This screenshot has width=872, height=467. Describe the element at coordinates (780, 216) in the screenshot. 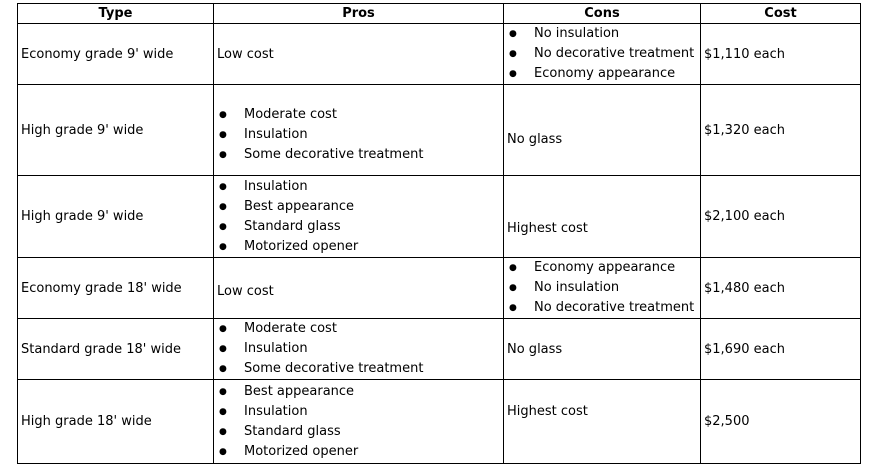

I see `cost-cell: $2,100 each` at that location.